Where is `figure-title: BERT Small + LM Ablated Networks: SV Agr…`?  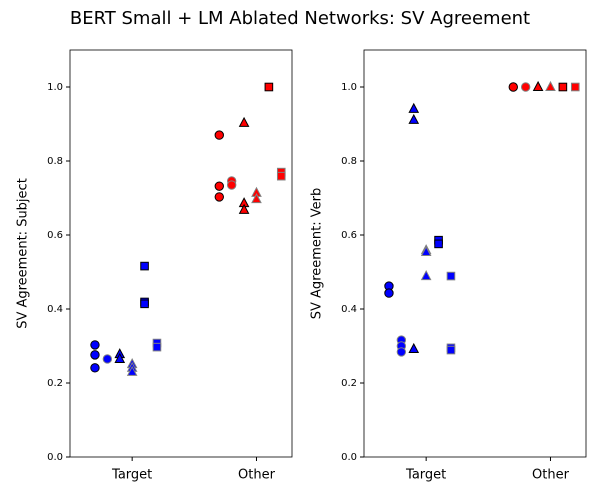 figure-title: BERT Small + LM Ablated Networks: SV Agr… is located at coordinates (300, 18).